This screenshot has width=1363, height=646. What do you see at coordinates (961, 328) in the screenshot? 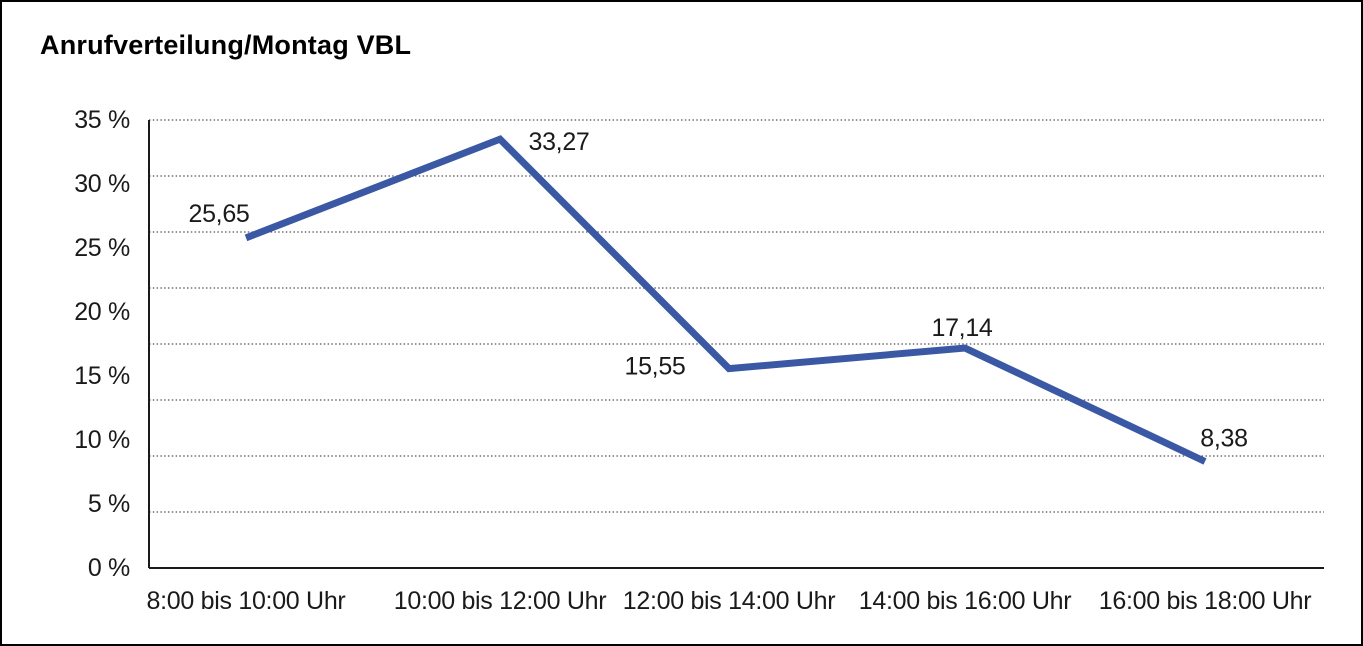
I see `data-point-label: 17,14` at bounding box center [961, 328].